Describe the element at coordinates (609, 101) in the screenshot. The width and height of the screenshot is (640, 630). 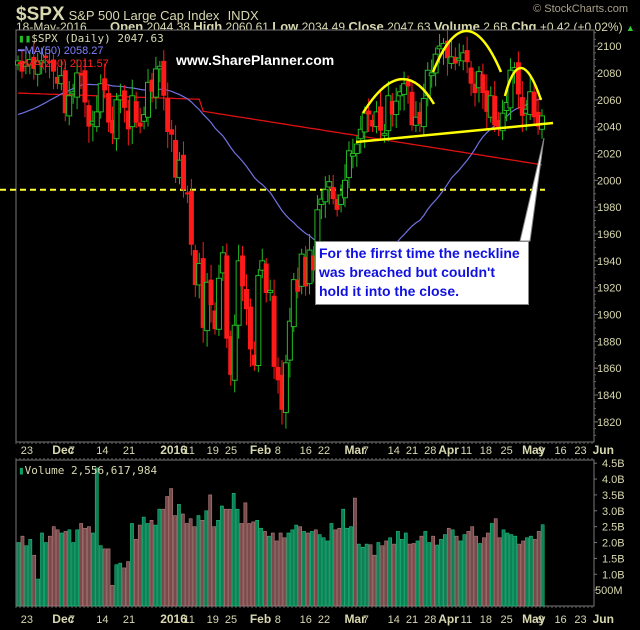
I see `price-axis-tick: 2060` at that location.